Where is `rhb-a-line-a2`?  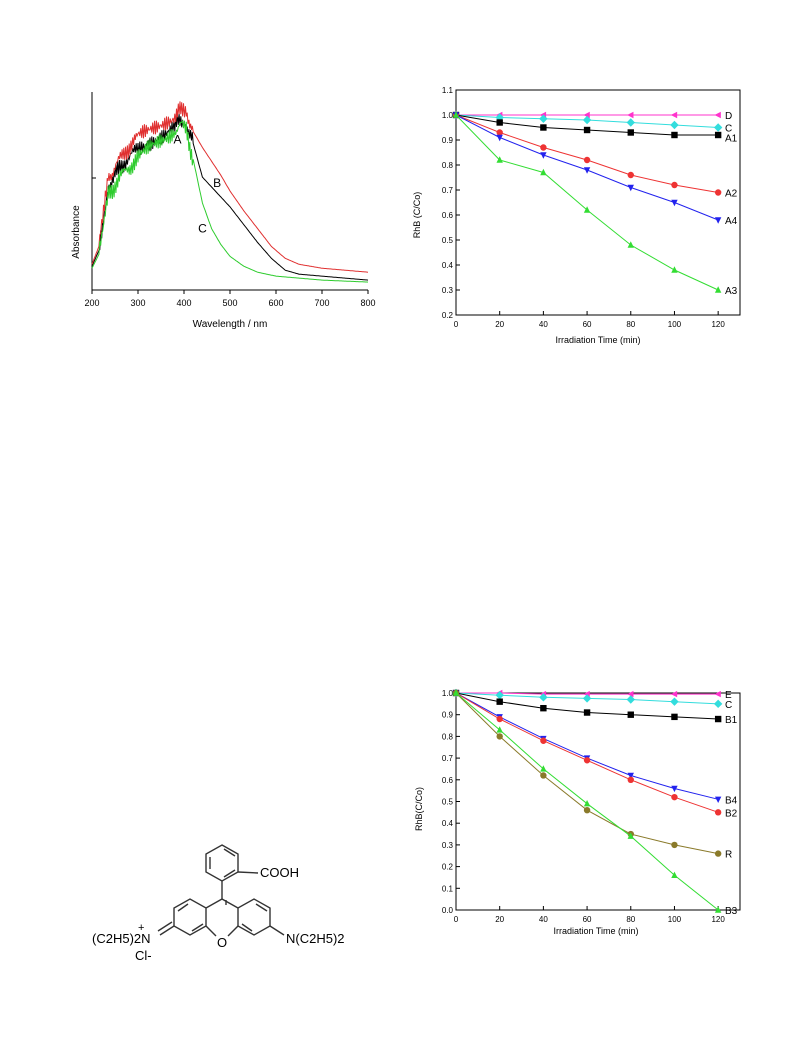
rhb-a-line-a2 is located at coordinates (587, 153).